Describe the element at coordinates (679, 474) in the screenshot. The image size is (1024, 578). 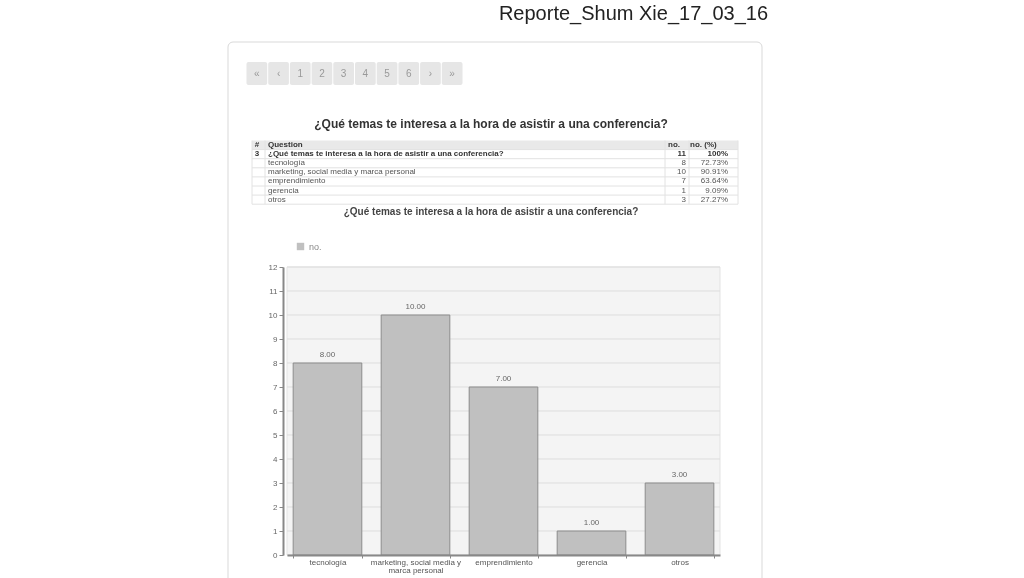
I see `data-label: 3.00` at that location.